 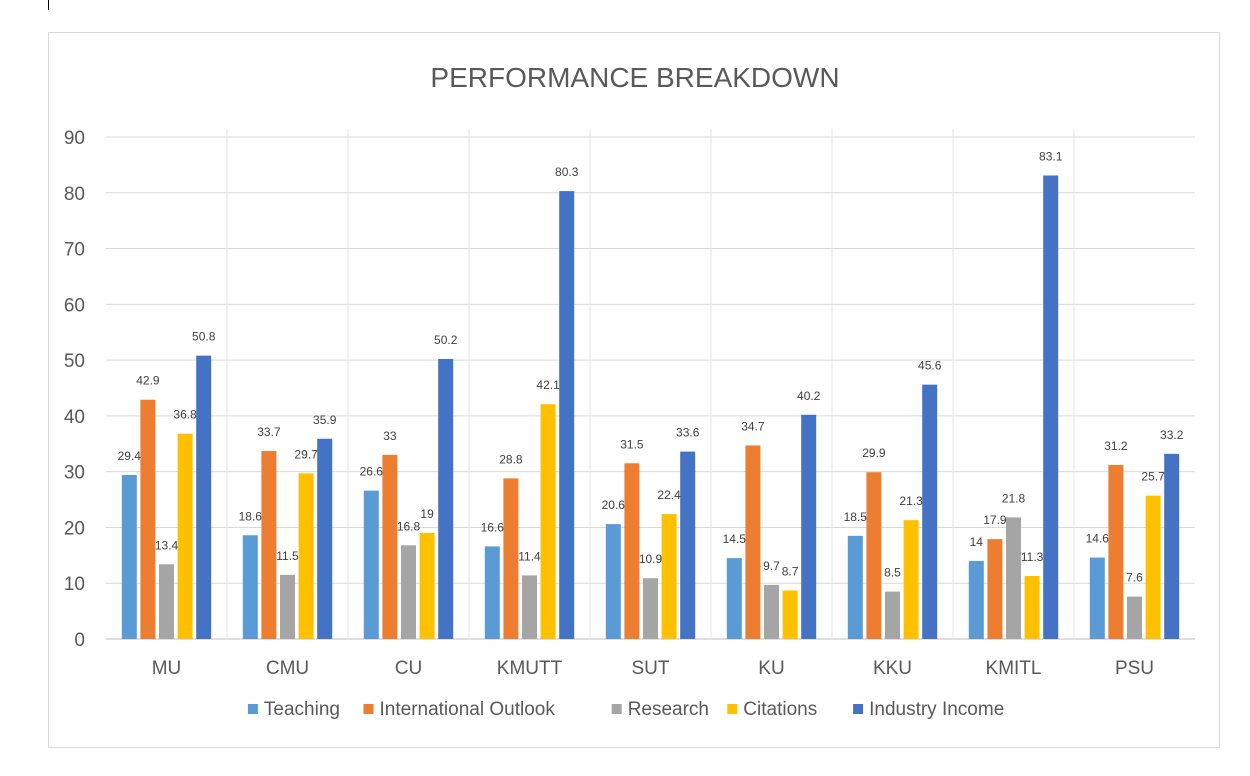 What do you see at coordinates (427, 514) in the screenshot?
I see `data-label: 19` at bounding box center [427, 514].